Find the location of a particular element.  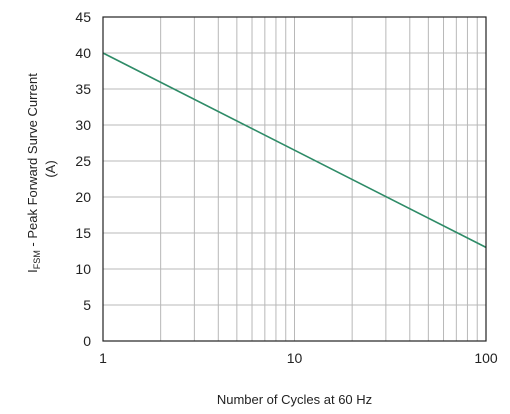

y-axis-title-line1: IFSM - Peak Forward Surve Current is located at coordinates (33, 173).